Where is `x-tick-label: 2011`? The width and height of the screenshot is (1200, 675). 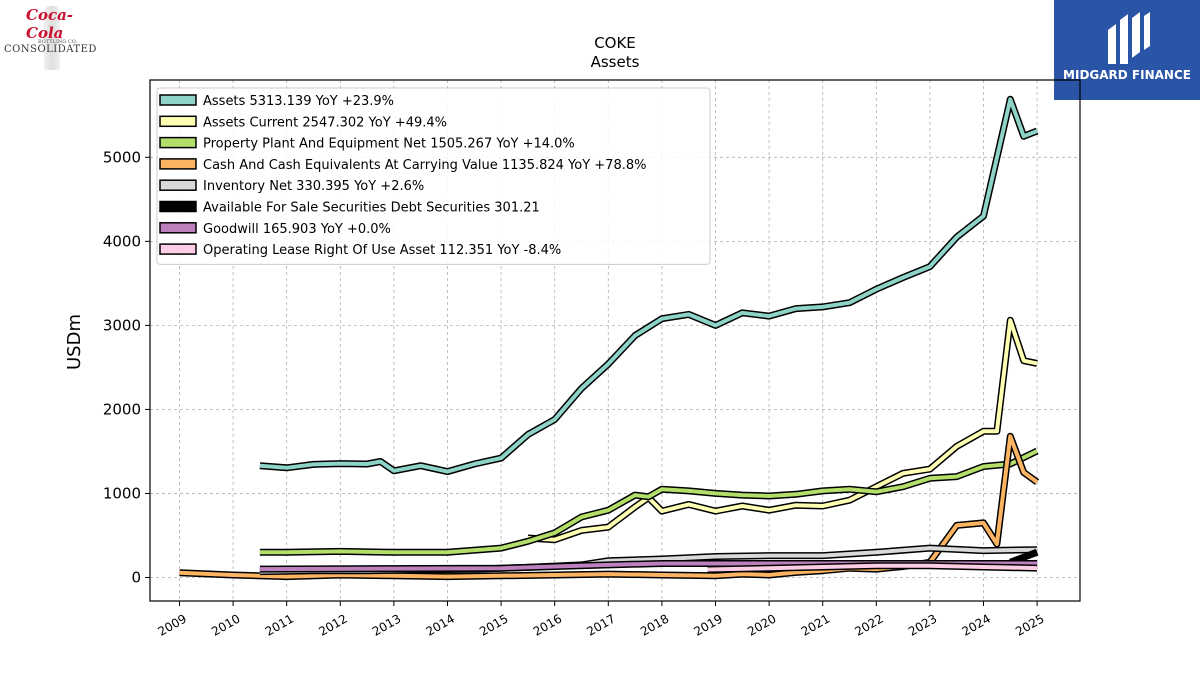
x-tick-label: 2011 is located at coordinates (279, 624).